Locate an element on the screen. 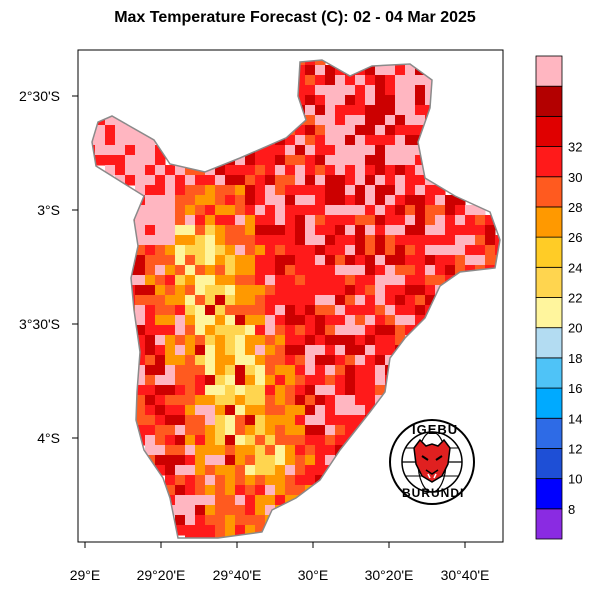 This screenshot has height=595, width=600. logo-top-text: IGEBU is located at coordinates (435, 429).